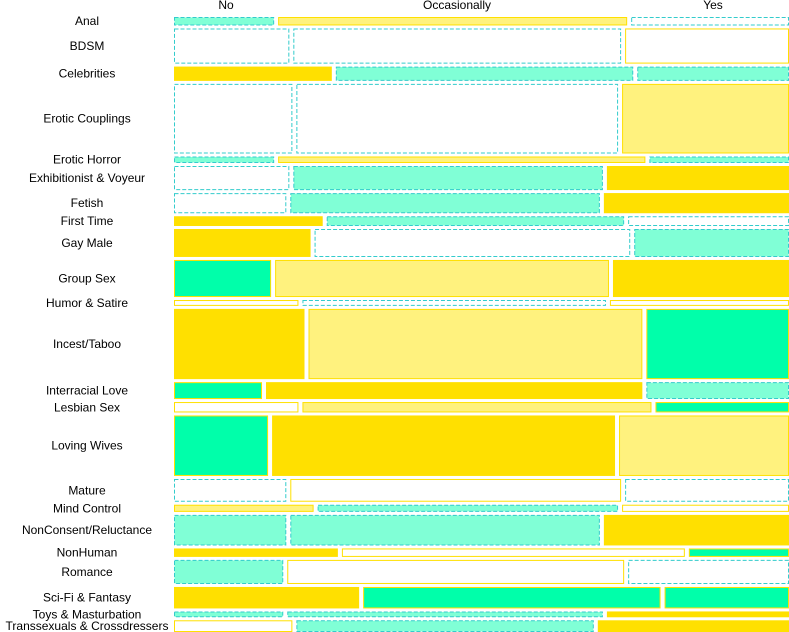 The image size is (789, 632). What do you see at coordinates (445, 203) in the screenshot?
I see `cell-fetish-occasionally` at bounding box center [445, 203].